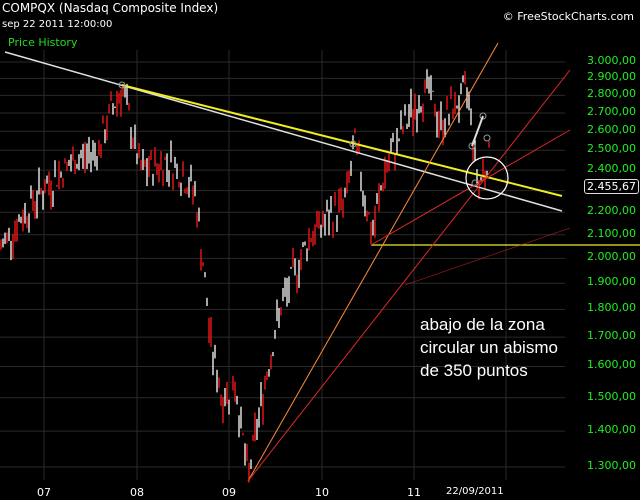  I want to click on x-tick-label: 09, so click(229, 492).